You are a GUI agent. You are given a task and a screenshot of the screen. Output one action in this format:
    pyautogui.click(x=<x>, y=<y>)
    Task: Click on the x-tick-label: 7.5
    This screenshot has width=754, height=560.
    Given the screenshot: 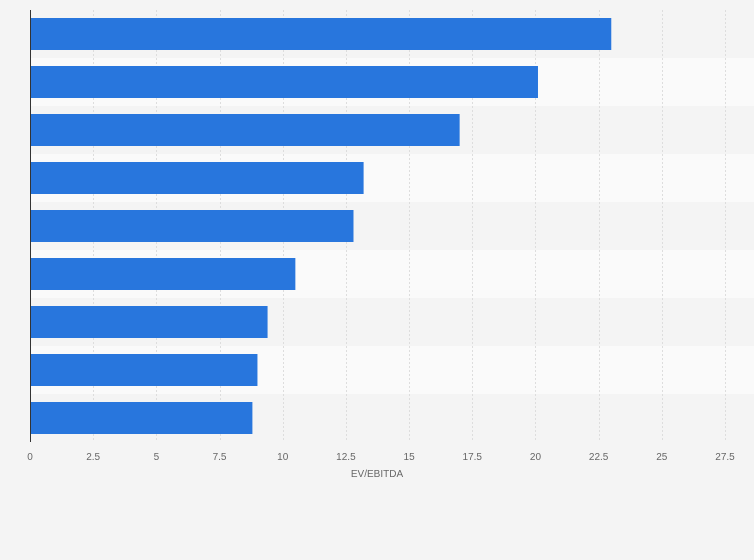 What is the action you would take?
    pyautogui.click(x=220, y=457)
    